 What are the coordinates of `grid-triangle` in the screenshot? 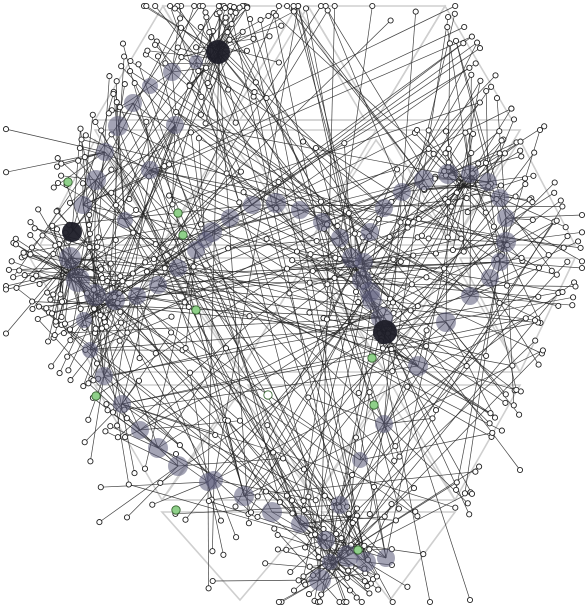 It's located at (308, 62).